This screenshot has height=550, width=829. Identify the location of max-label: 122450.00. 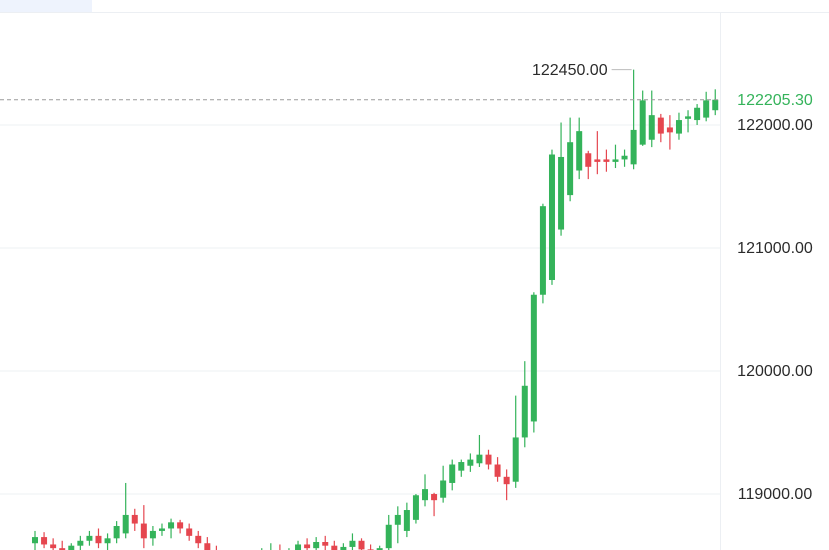
(570, 70).